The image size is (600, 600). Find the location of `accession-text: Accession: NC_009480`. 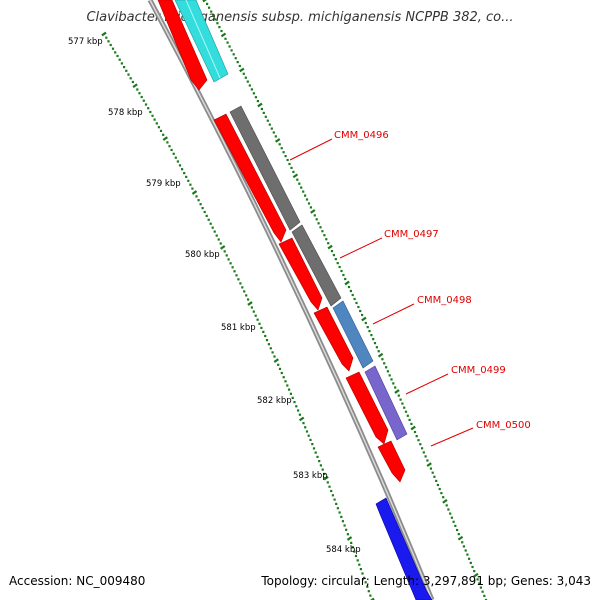

accession-text: Accession: NC_009480 is located at coordinates (77, 581).